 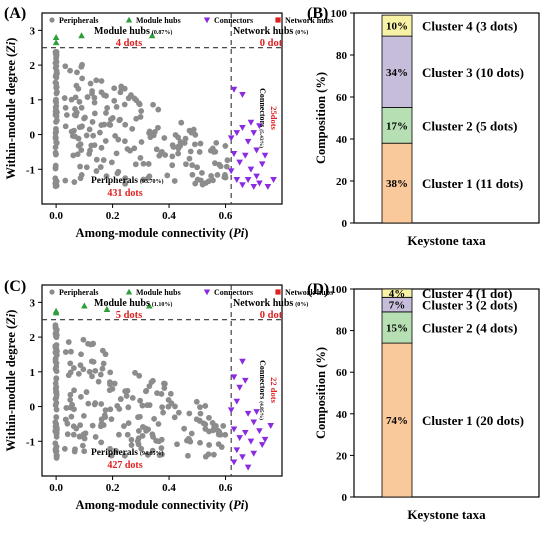 I want to click on connectors-annotation: Connectors (4.85%), so click(x=262, y=390).